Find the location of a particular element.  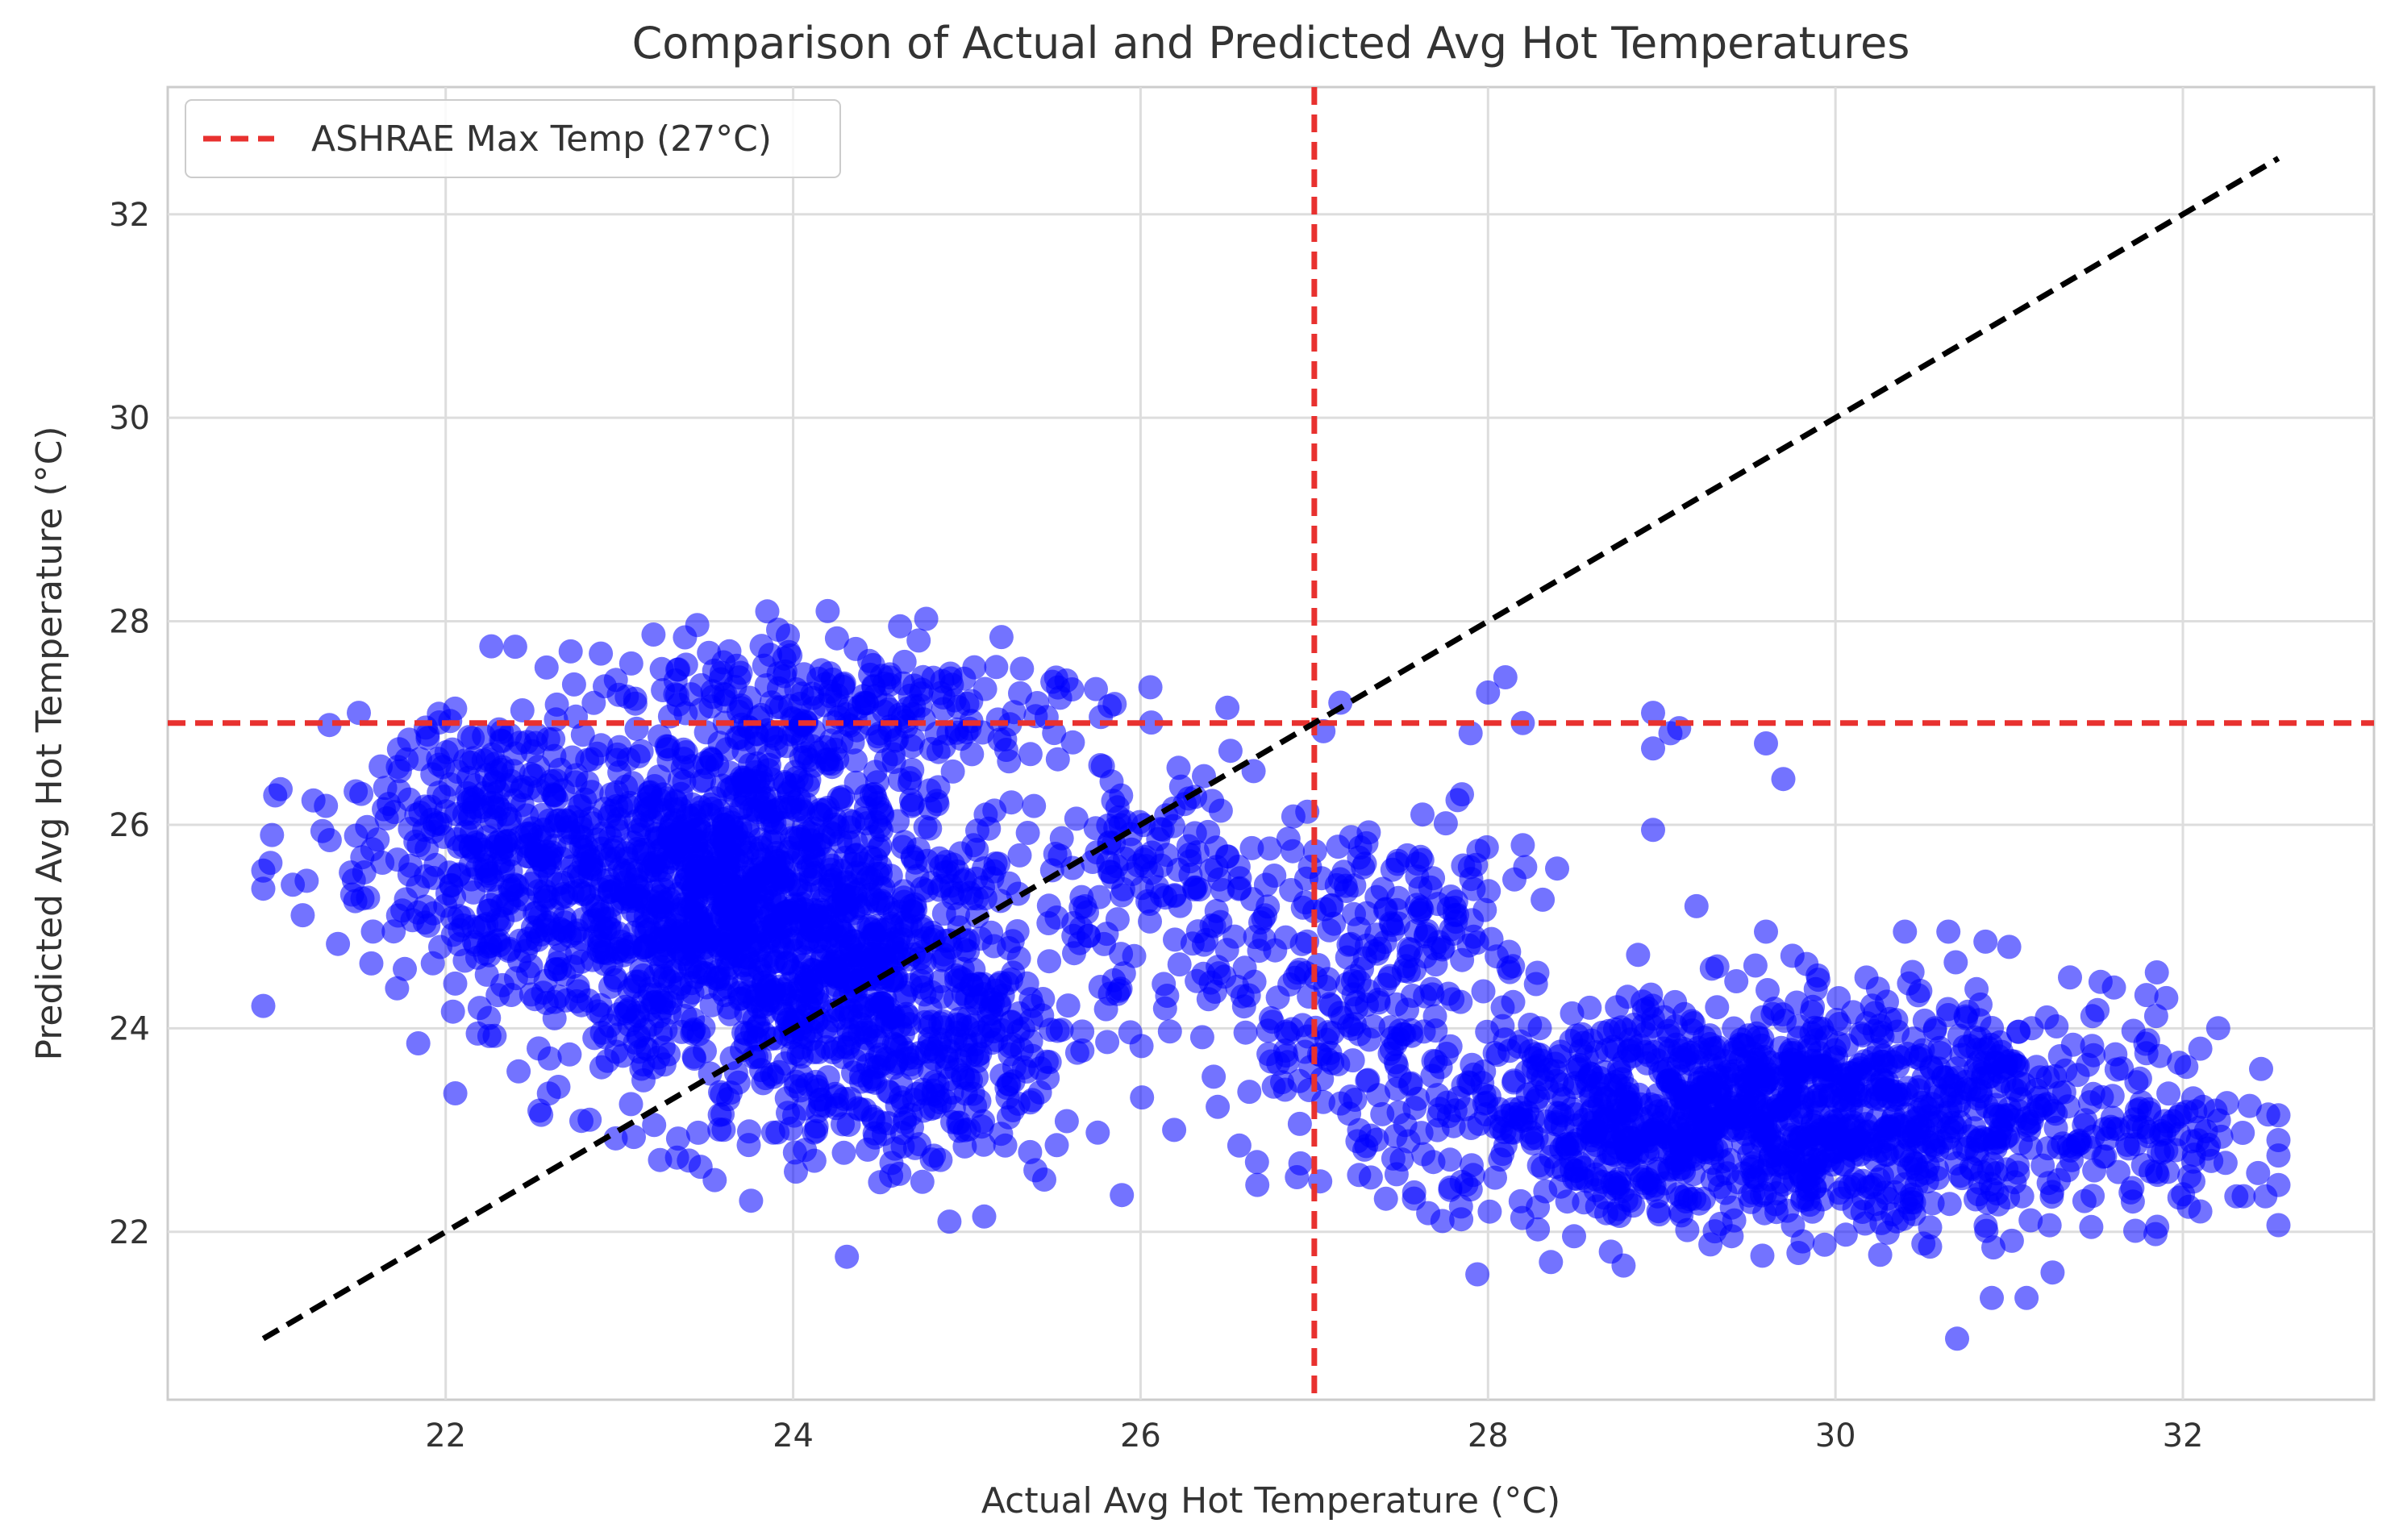

x-tick-label-26: 26 is located at coordinates (1140, 1436).